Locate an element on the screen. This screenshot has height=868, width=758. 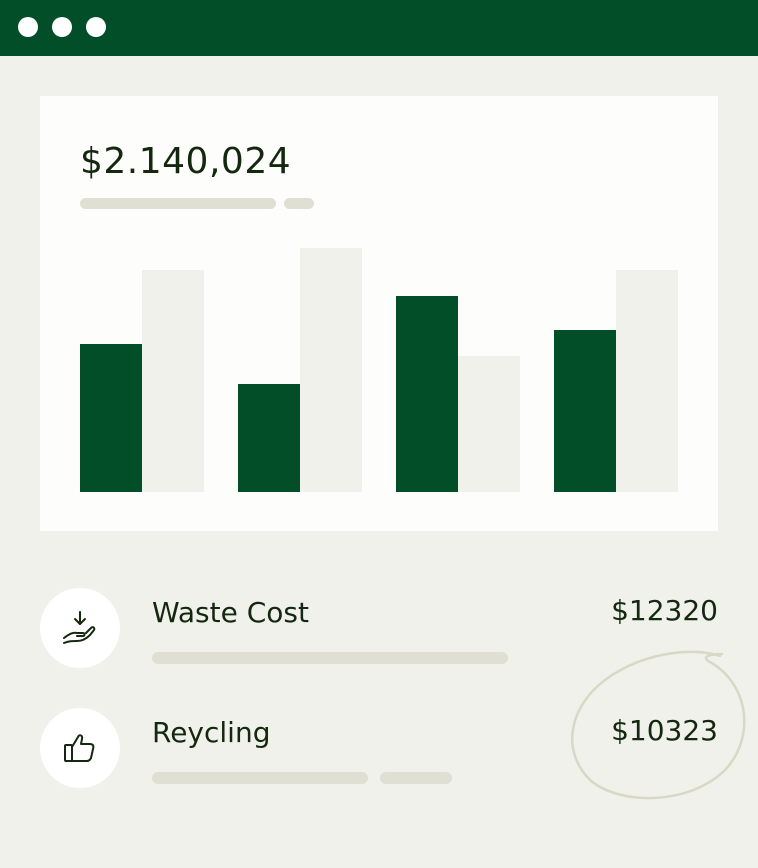
recycling-icon-circle is located at coordinates (80, 748).